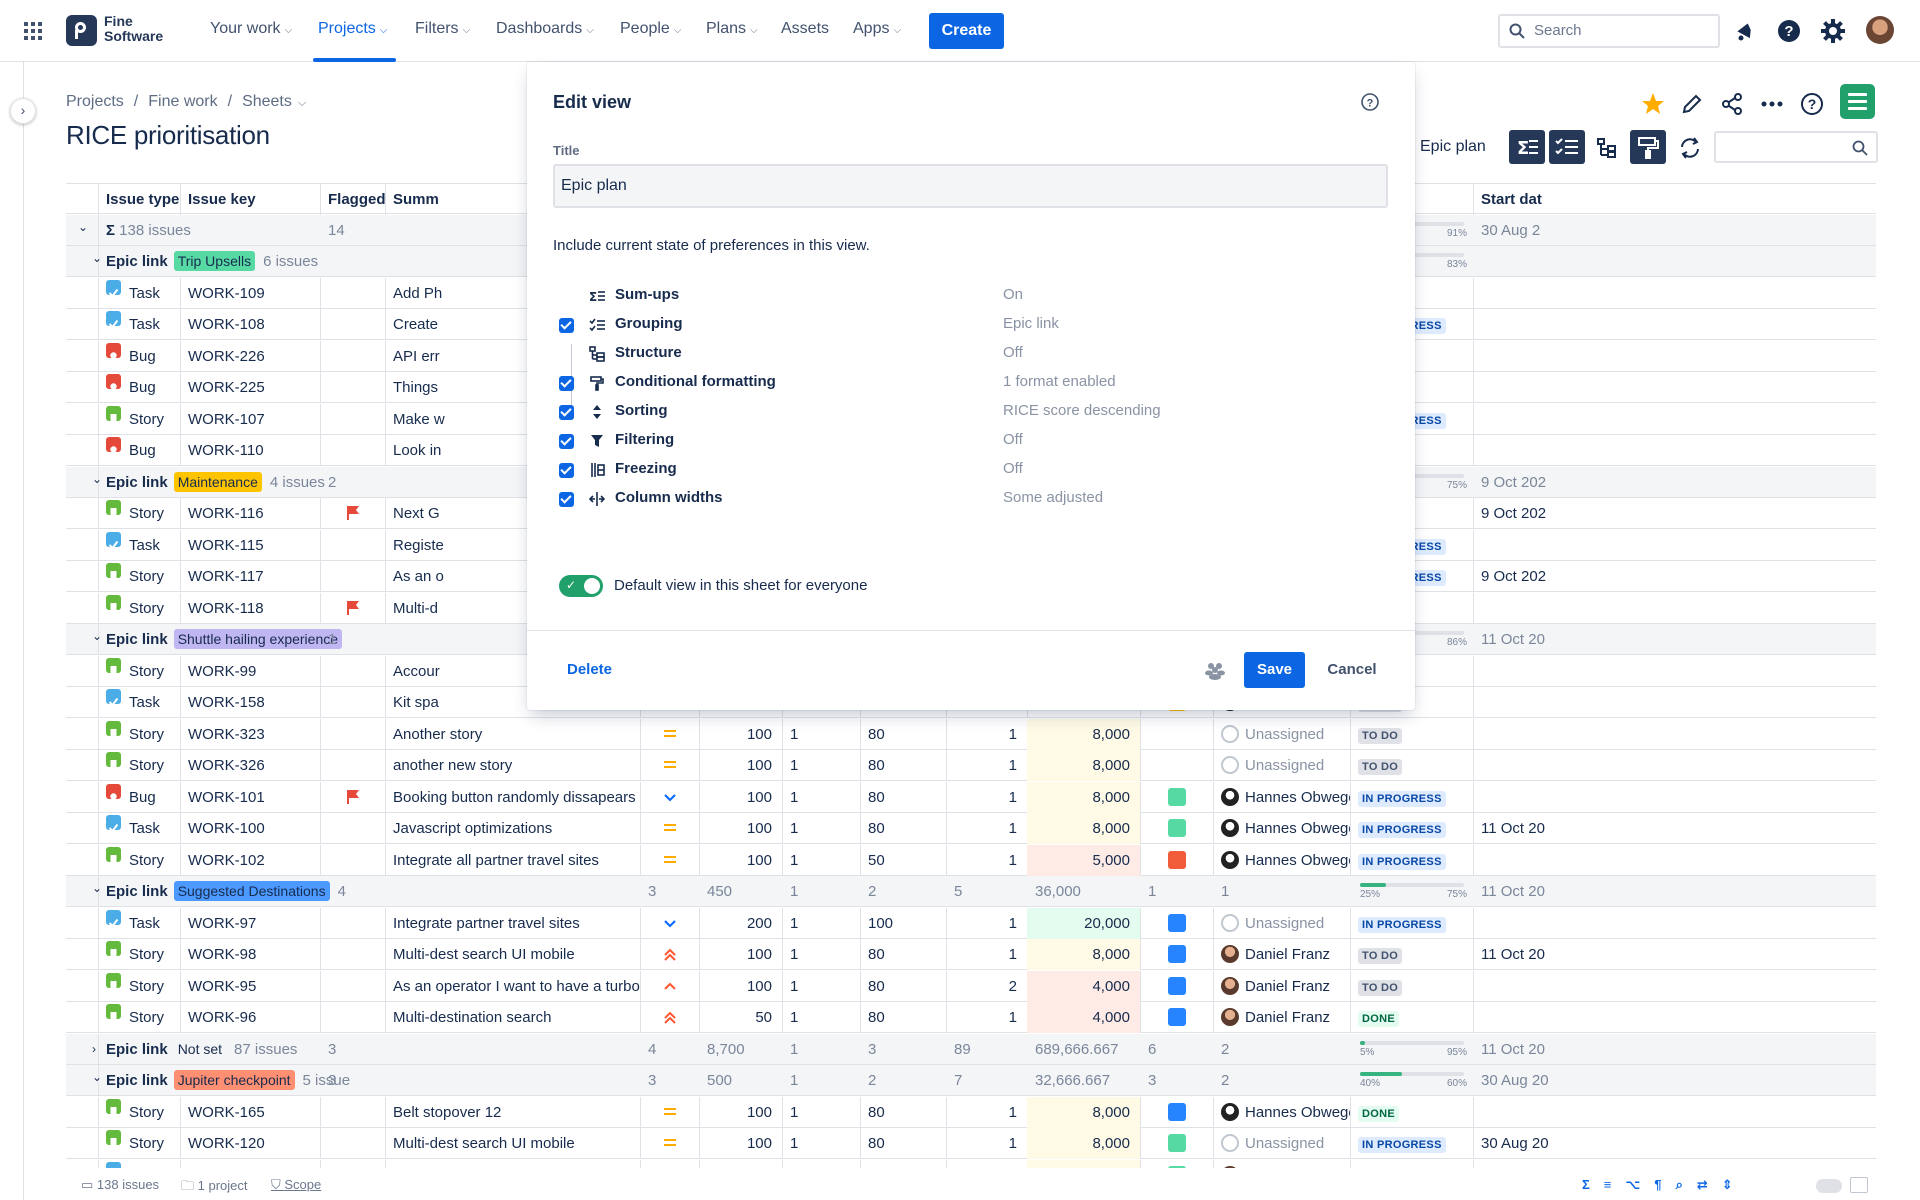 Image resolution: width=1920 pixels, height=1200 pixels. What do you see at coordinates (963, 383) in the screenshot?
I see `preference-conditional-formatting: Conditional formatting 1 format enabled` at bounding box center [963, 383].